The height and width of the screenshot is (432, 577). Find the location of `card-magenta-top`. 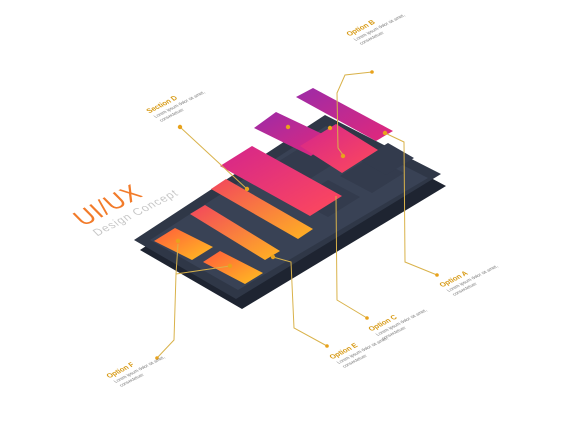

card-magenta-top is located at coordinates (344, 114).